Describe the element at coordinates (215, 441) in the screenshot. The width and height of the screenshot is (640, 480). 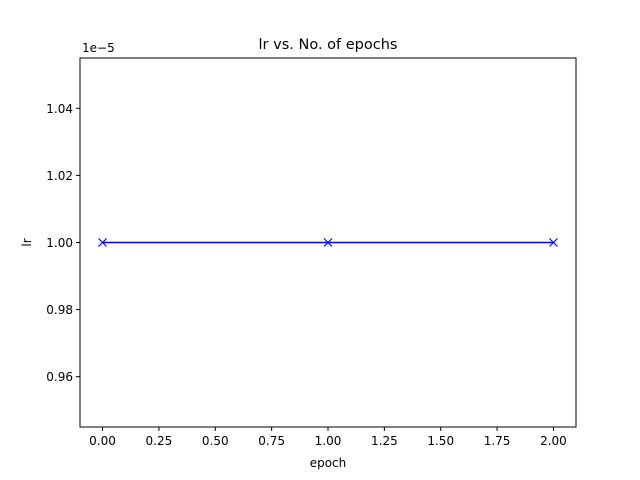
I see `x-tick-label: 0.50` at that location.